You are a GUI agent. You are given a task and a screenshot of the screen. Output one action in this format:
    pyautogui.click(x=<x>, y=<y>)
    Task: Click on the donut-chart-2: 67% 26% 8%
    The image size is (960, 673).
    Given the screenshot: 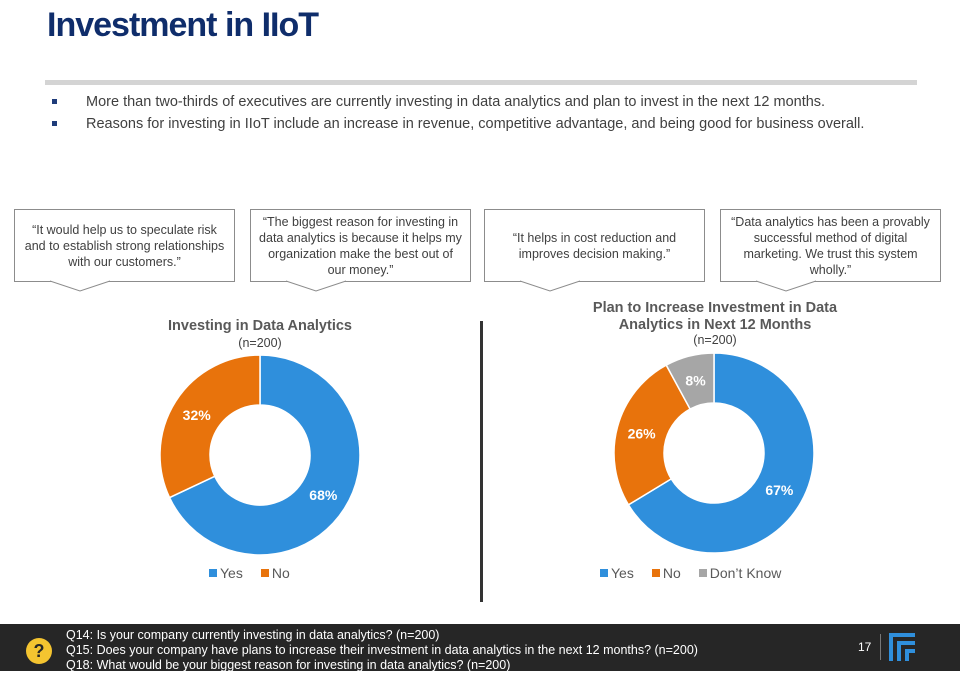 What is the action you would take?
    pyautogui.click(x=714, y=453)
    